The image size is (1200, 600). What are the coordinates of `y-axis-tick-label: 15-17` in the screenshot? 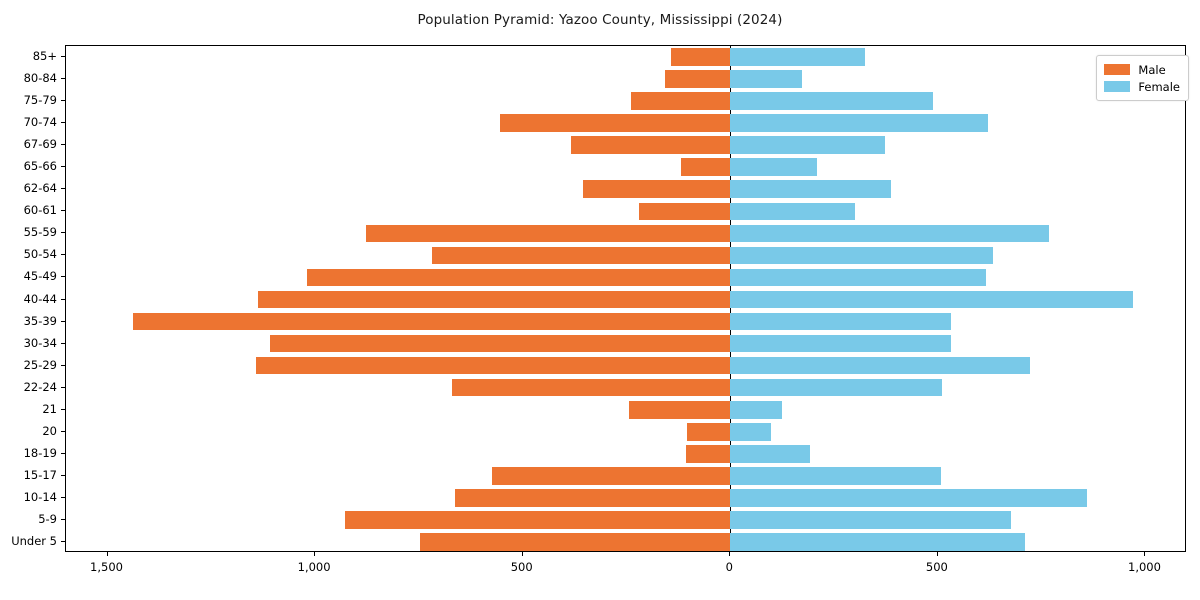 It's located at (40, 474).